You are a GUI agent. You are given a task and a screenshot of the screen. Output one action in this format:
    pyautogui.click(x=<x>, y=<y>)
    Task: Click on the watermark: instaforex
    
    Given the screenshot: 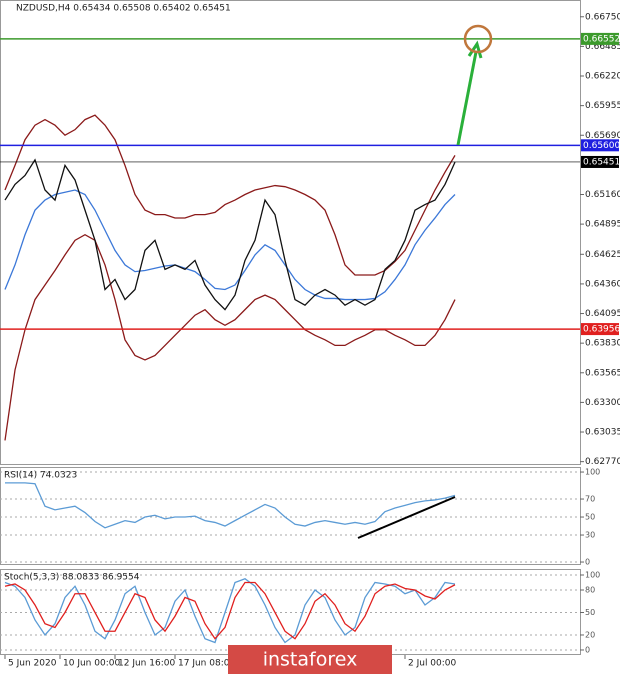 What is the action you would take?
    pyautogui.click(x=310, y=660)
    